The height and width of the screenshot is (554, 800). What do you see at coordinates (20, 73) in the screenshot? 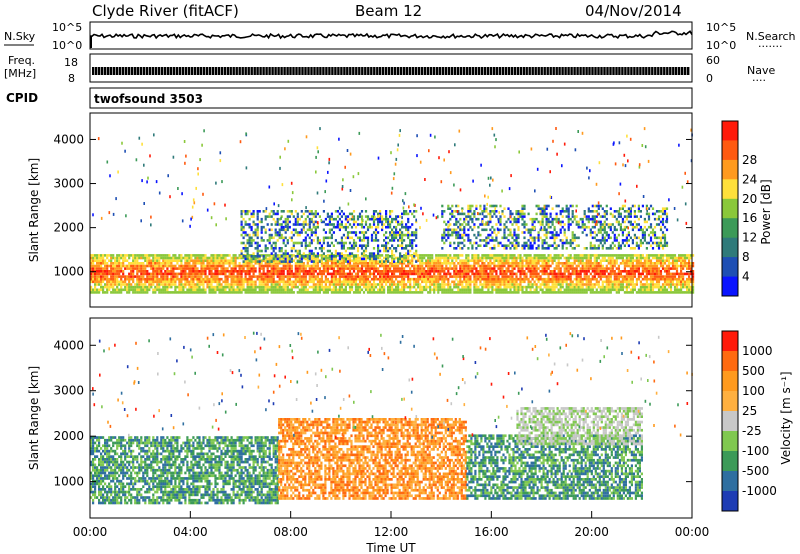
I see `freq-label-2: [MHz]` at bounding box center [20, 73].